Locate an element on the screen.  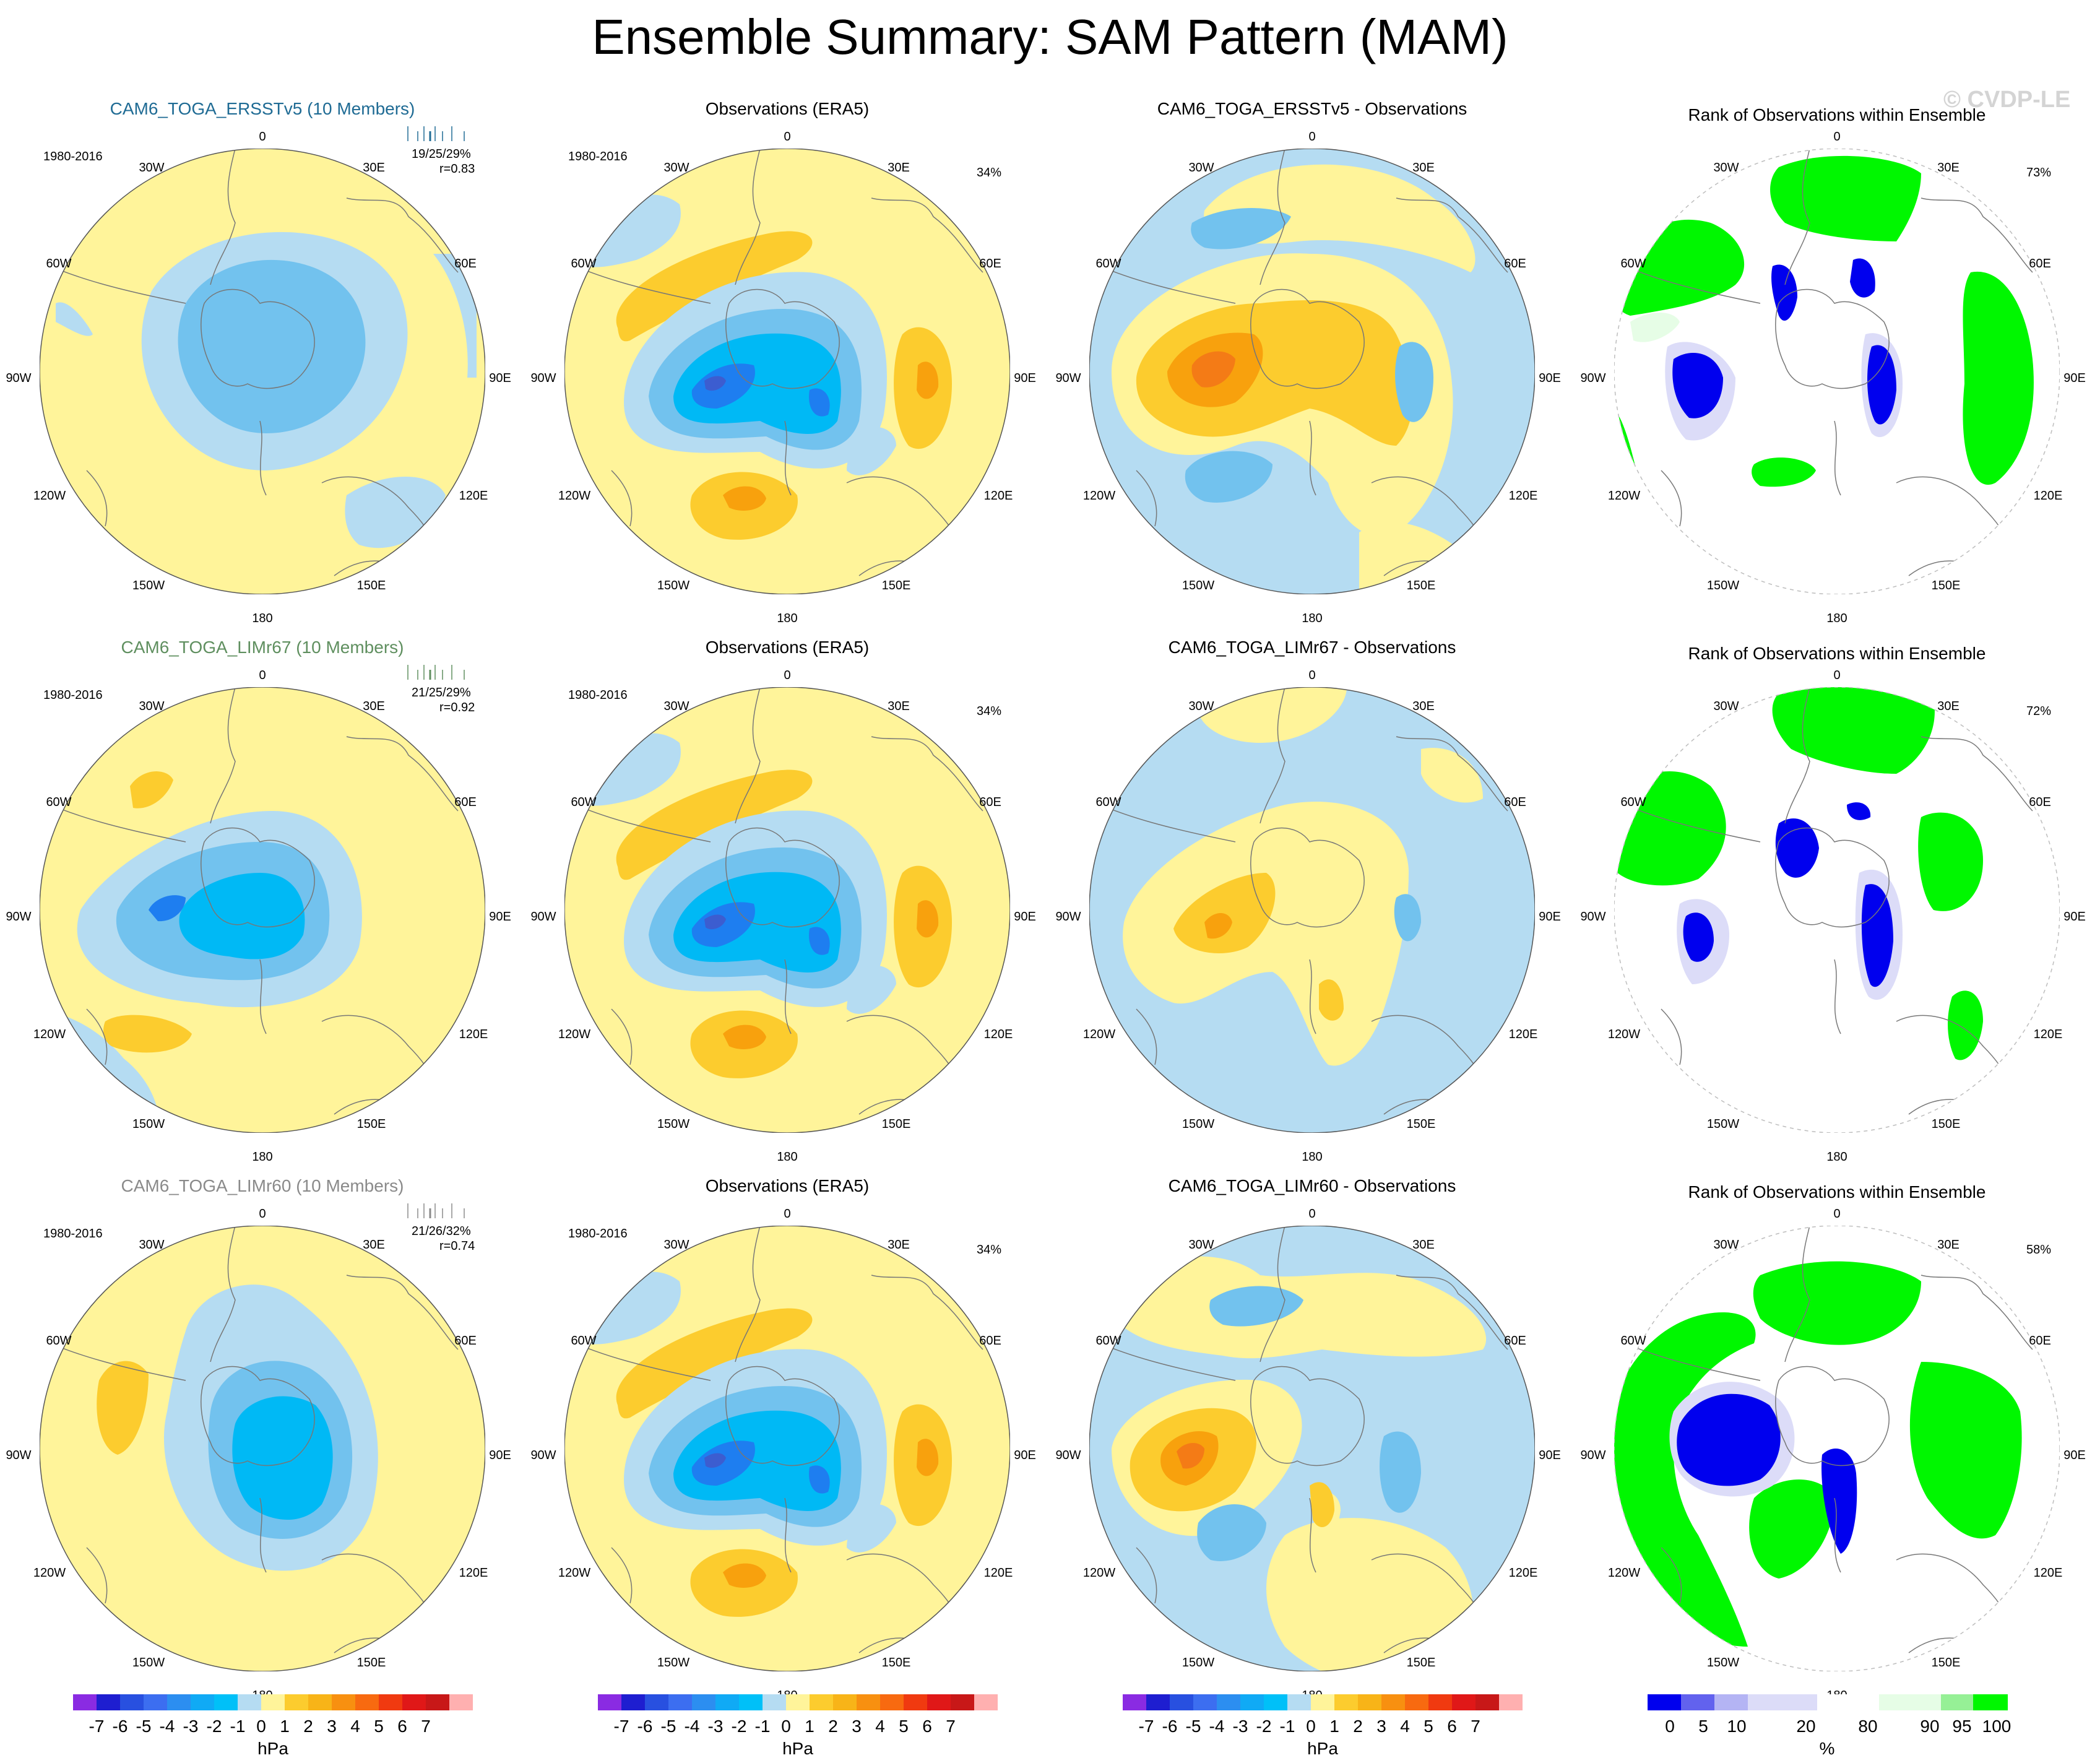
panel-title: CAM6_TOGA_ERSSTv5 - Observations is located at coordinates (1312, 109).